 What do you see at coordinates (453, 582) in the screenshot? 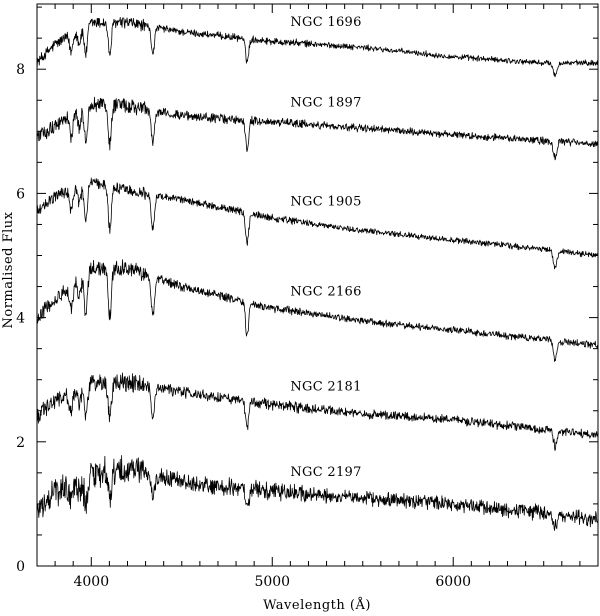
I see `x-tick-label: 6000` at bounding box center [453, 582].